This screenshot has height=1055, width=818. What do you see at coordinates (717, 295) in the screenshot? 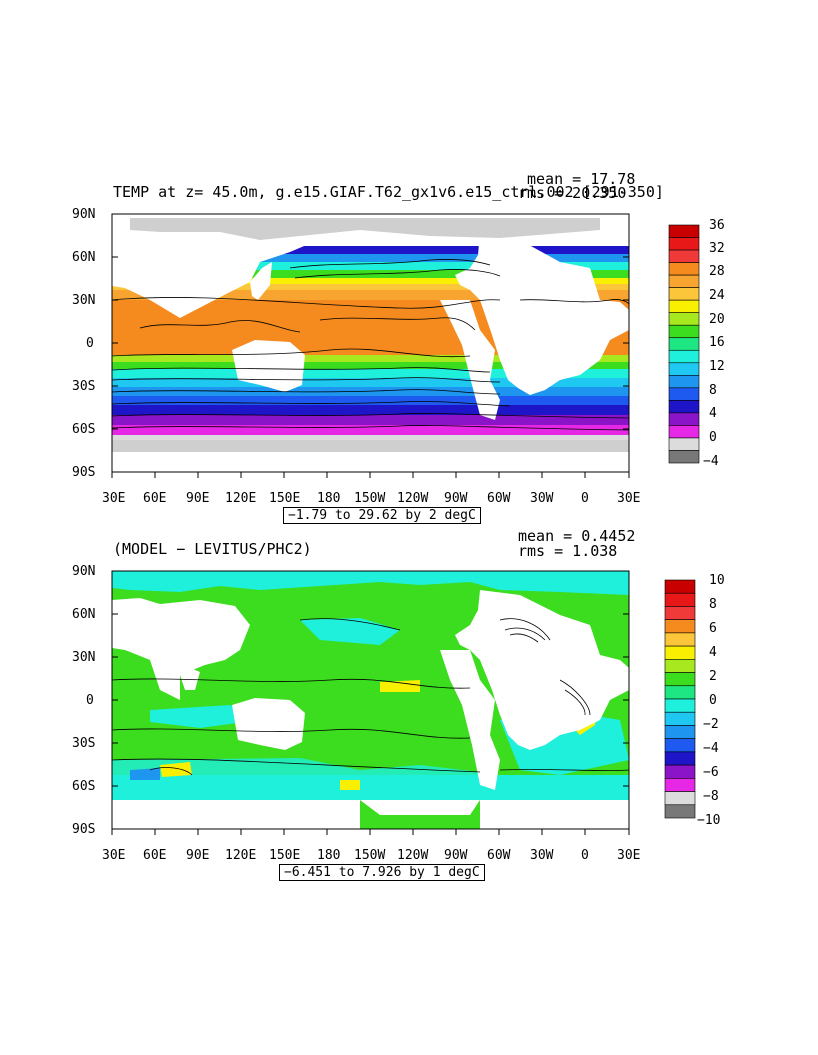
I see `top-cbar-label: 24` at bounding box center [717, 295].